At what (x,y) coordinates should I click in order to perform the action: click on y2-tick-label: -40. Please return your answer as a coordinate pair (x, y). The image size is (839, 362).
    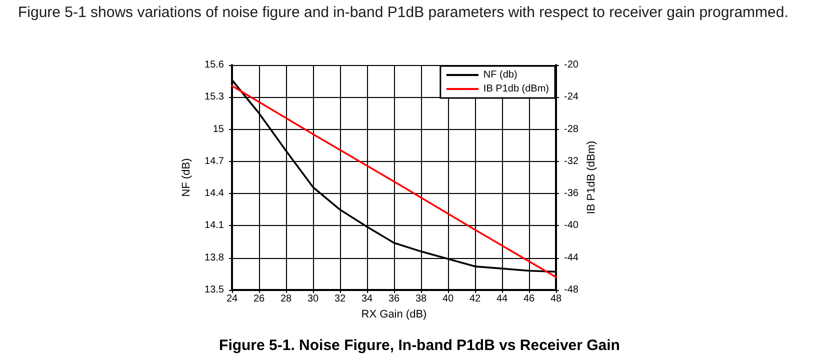
    Looking at the image, I should click on (571, 226).